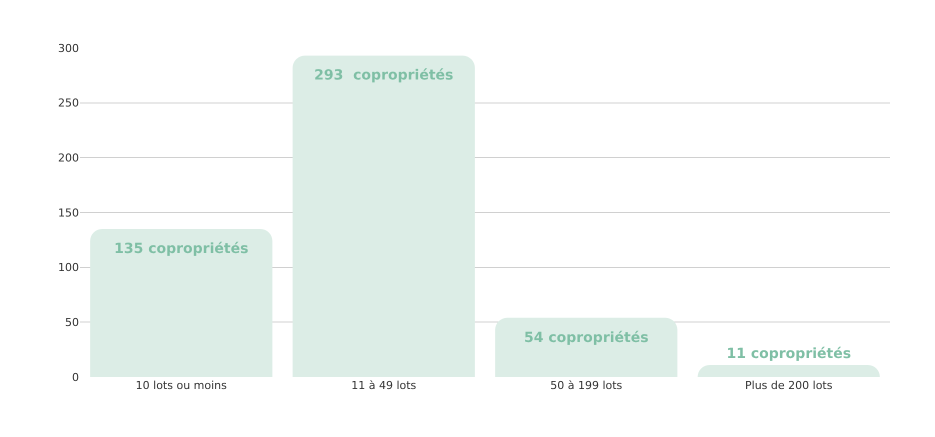 The image size is (935, 437). Describe the element at coordinates (789, 385) in the screenshot. I see `x-tick-label: Plus de 200 lots` at that location.